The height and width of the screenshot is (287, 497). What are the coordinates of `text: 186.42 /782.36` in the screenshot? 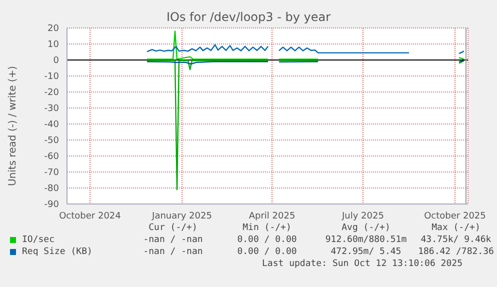 It's located at (456, 252).